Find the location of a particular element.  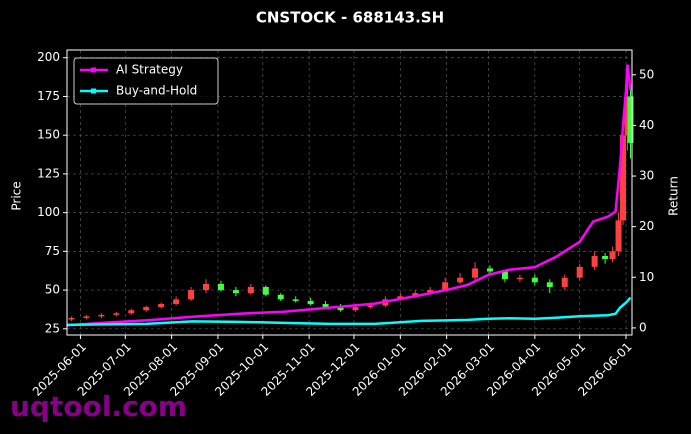

y-tick-label: 150 is located at coordinates (48, 135).